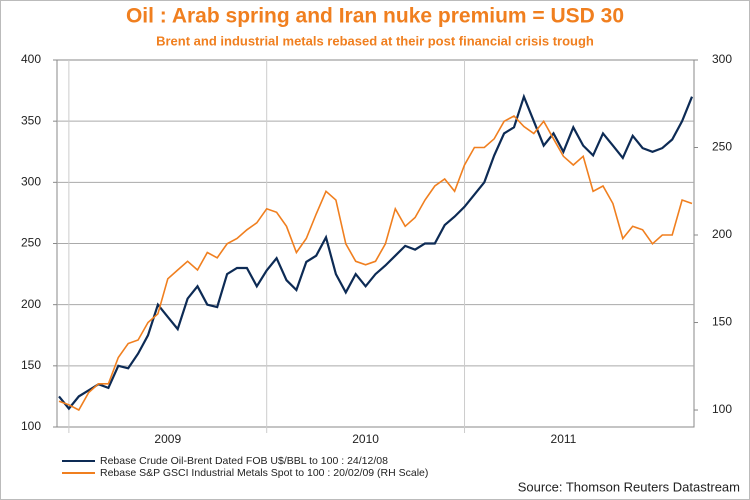 The height and width of the screenshot is (500, 750). Describe the element at coordinates (31, 59) in the screenshot. I see `y-tick-label: 400` at that location.